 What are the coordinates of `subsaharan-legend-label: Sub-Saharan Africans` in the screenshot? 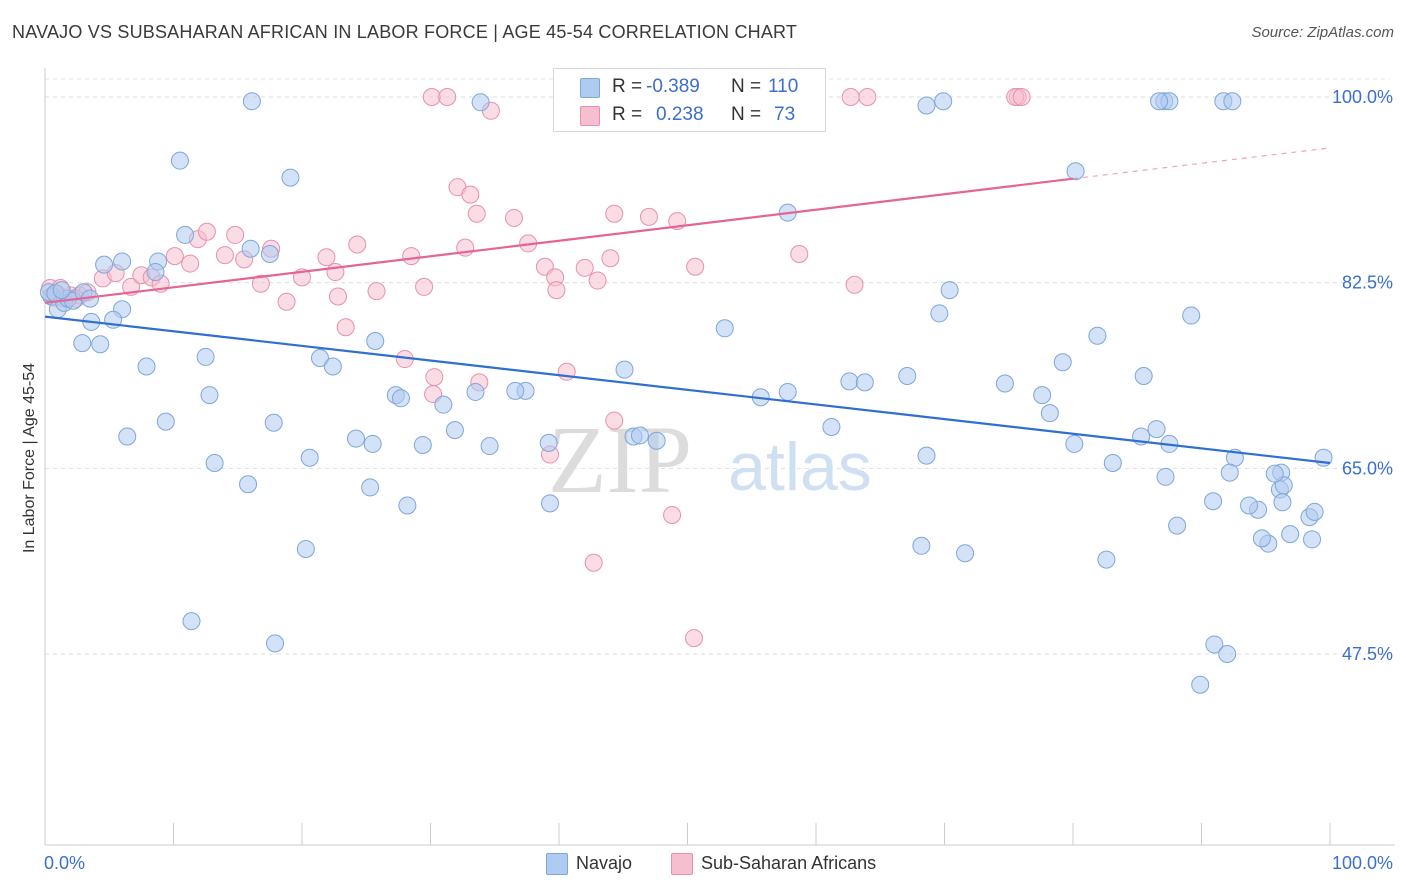 It's located at (789, 863).